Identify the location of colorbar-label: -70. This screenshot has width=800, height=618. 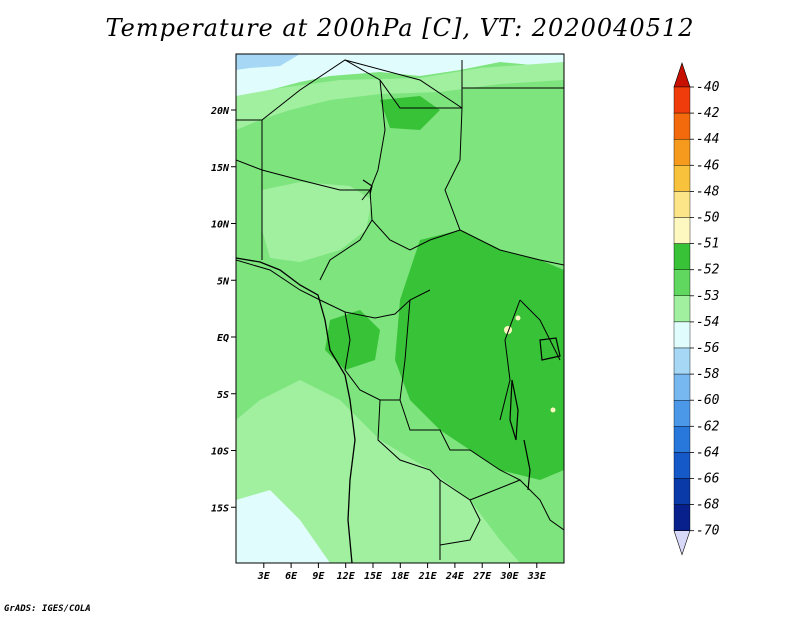
(708, 531).